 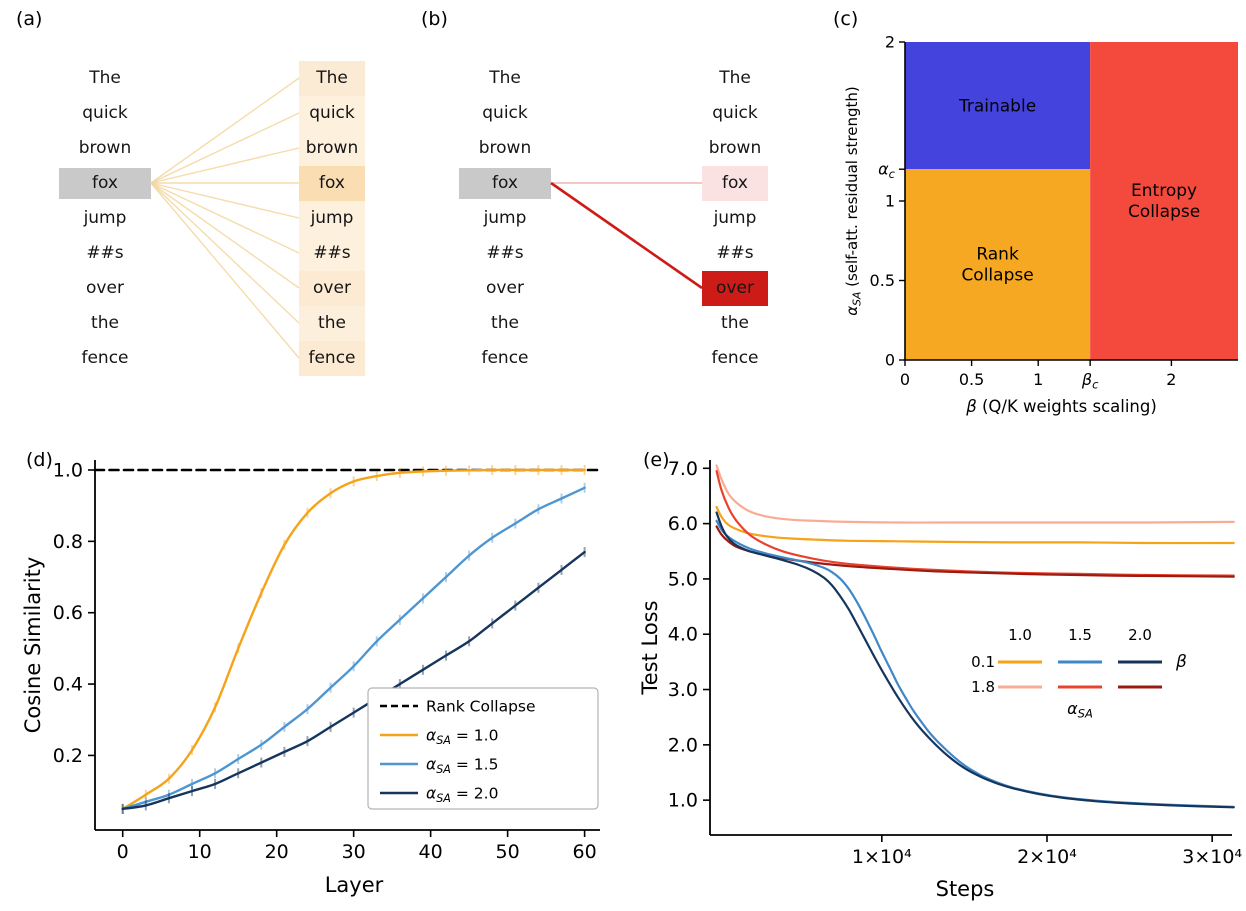 I want to click on legend-col-header: 1.5, so click(x=1080, y=635).